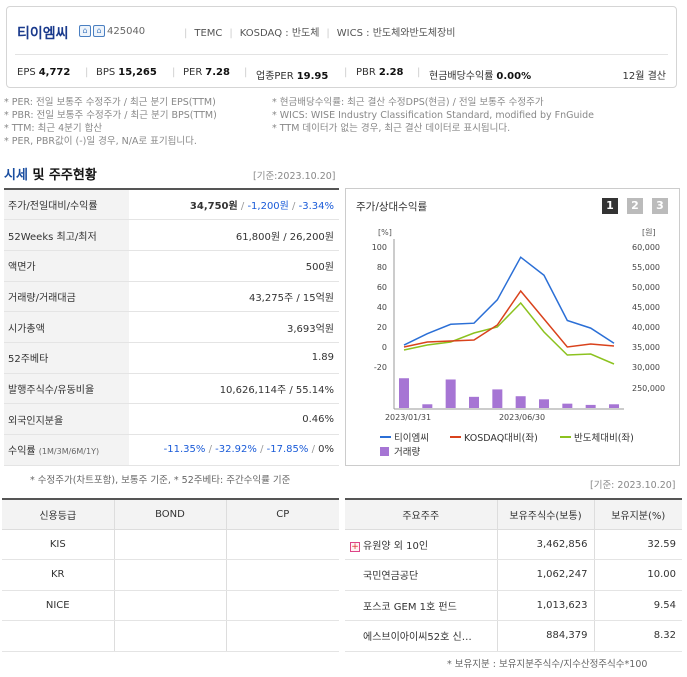 The width and height of the screenshot is (687, 677). I want to click on table-row: 국민연금공단 1,062,247 10.00, so click(513, 575).